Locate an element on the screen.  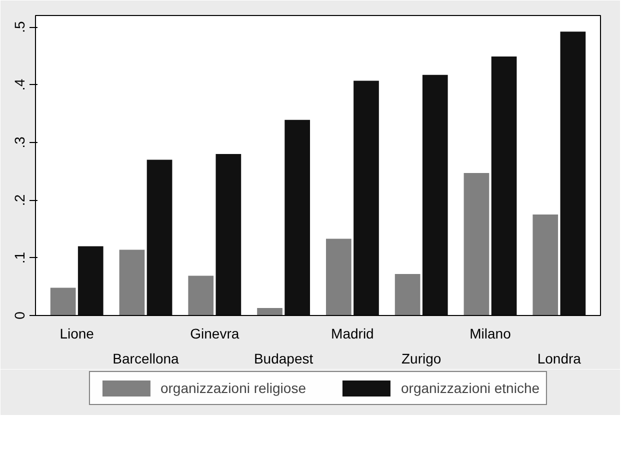
x-tick-label: Milano is located at coordinates (491, 334).